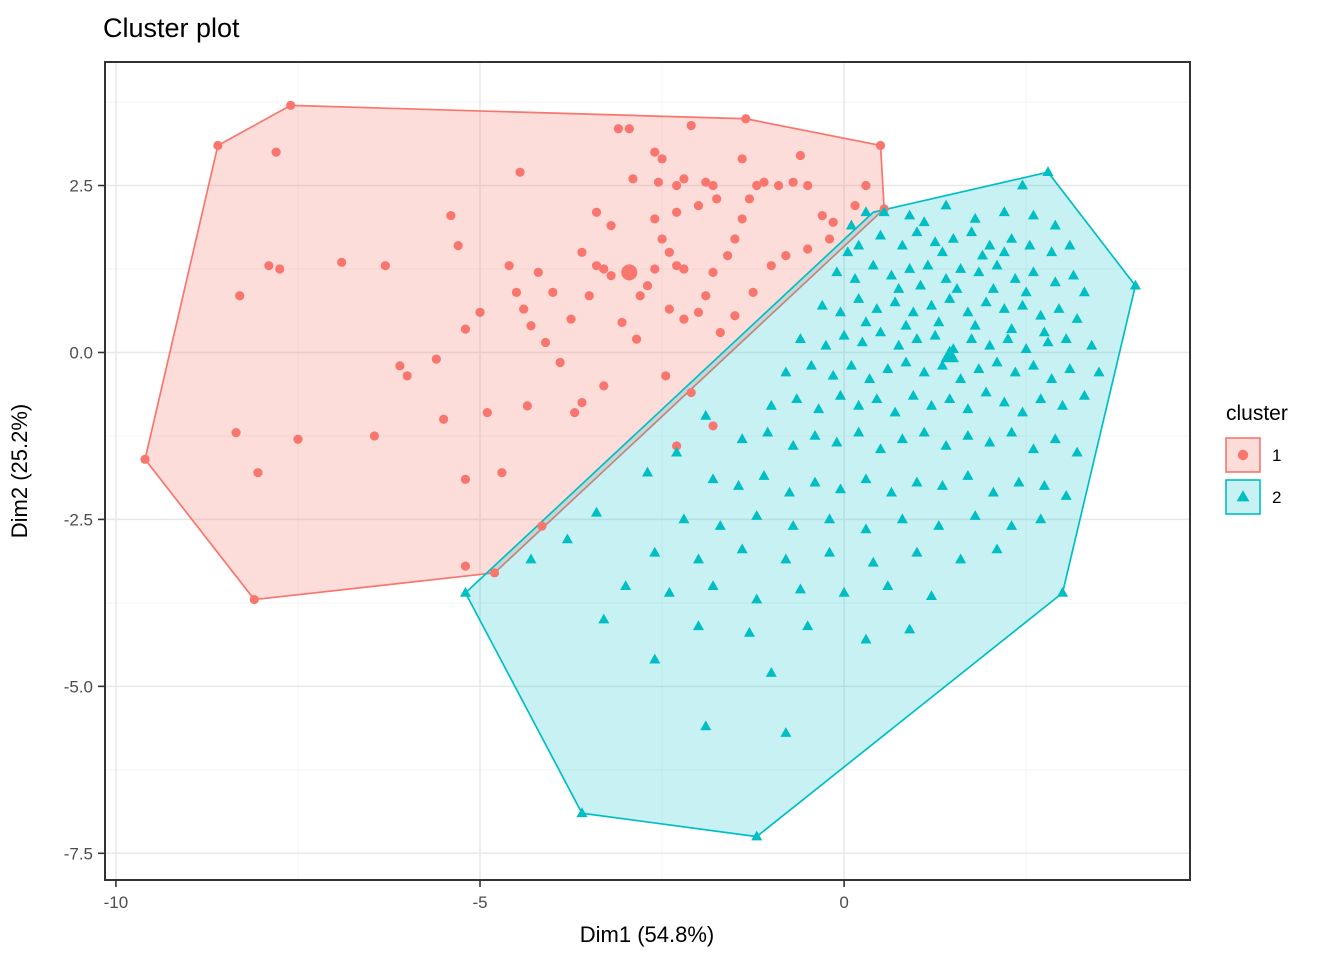  What do you see at coordinates (78, 519) in the screenshot?
I see `y-tick-label: -2.5` at bounding box center [78, 519].